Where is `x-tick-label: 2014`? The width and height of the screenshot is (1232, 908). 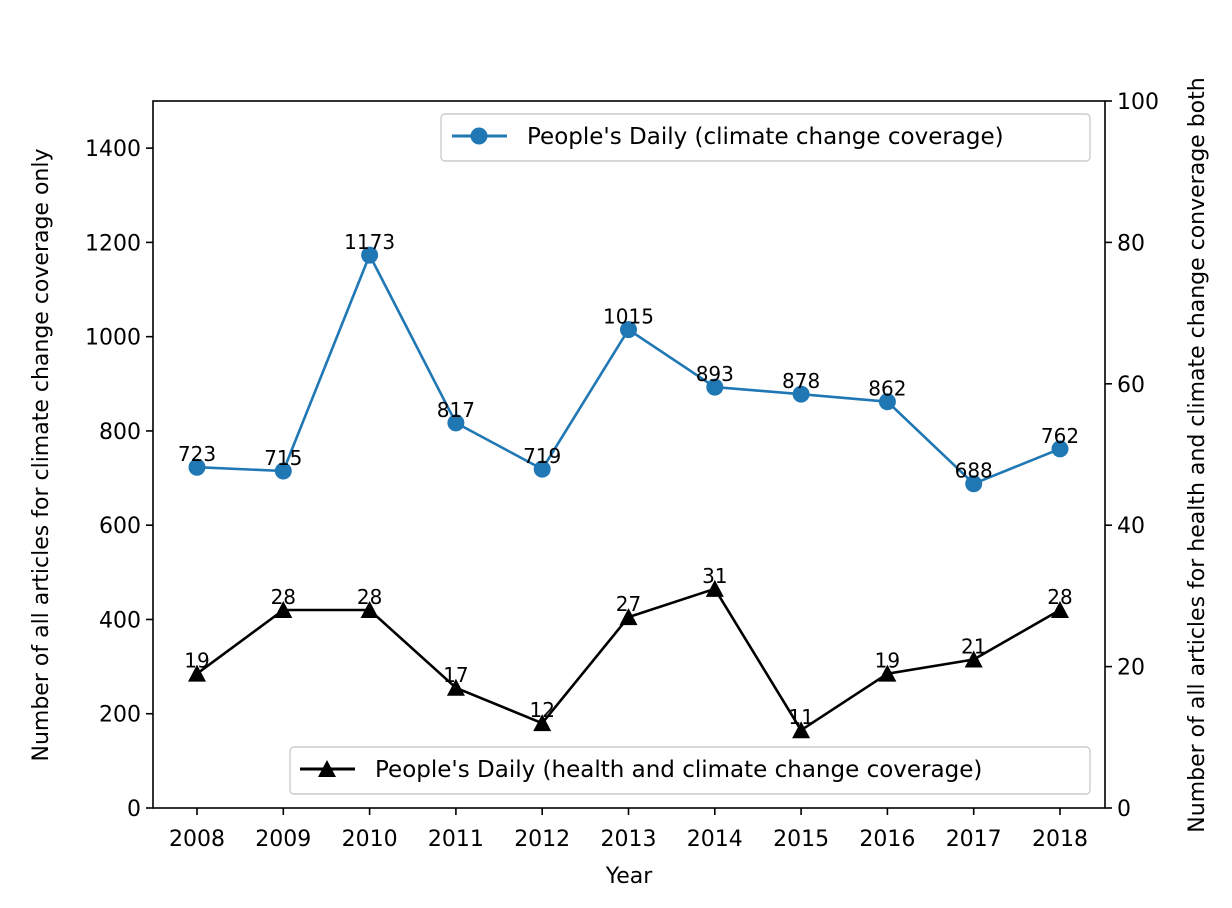 x-tick-label: 2014 is located at coordinates (715, 839).